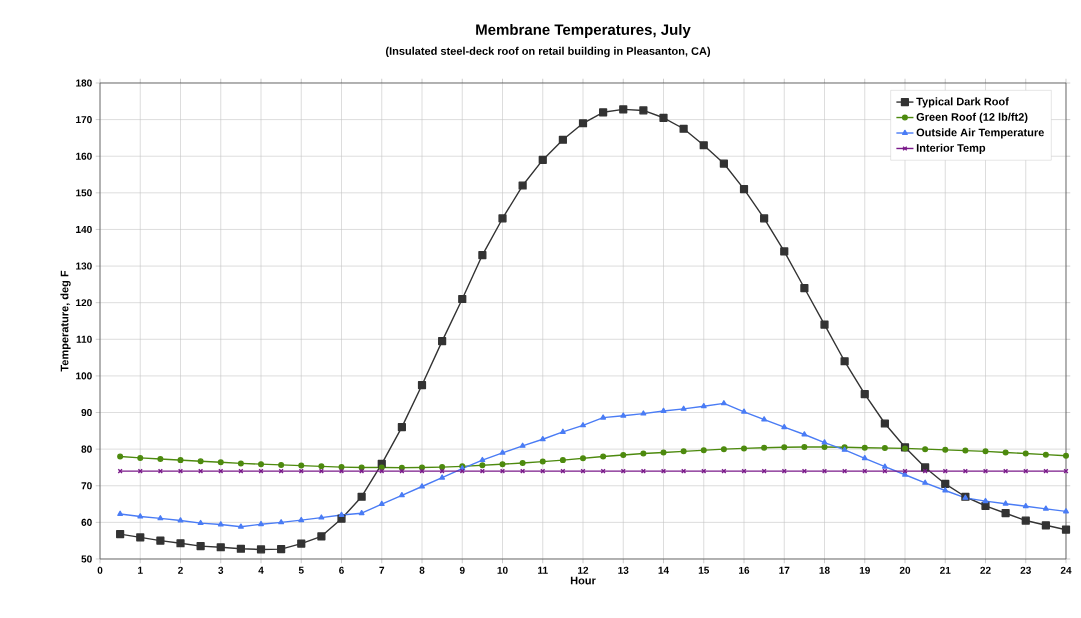 The width and height of the screenshot is (1081, 618). I want to click on x-tick-label: 14, so click(664, 570).